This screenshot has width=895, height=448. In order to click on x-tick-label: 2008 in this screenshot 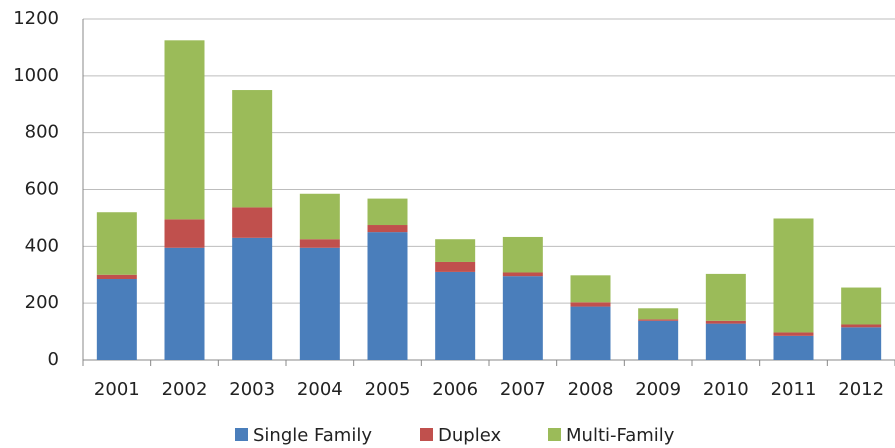, I will do `click(591, 389)`.